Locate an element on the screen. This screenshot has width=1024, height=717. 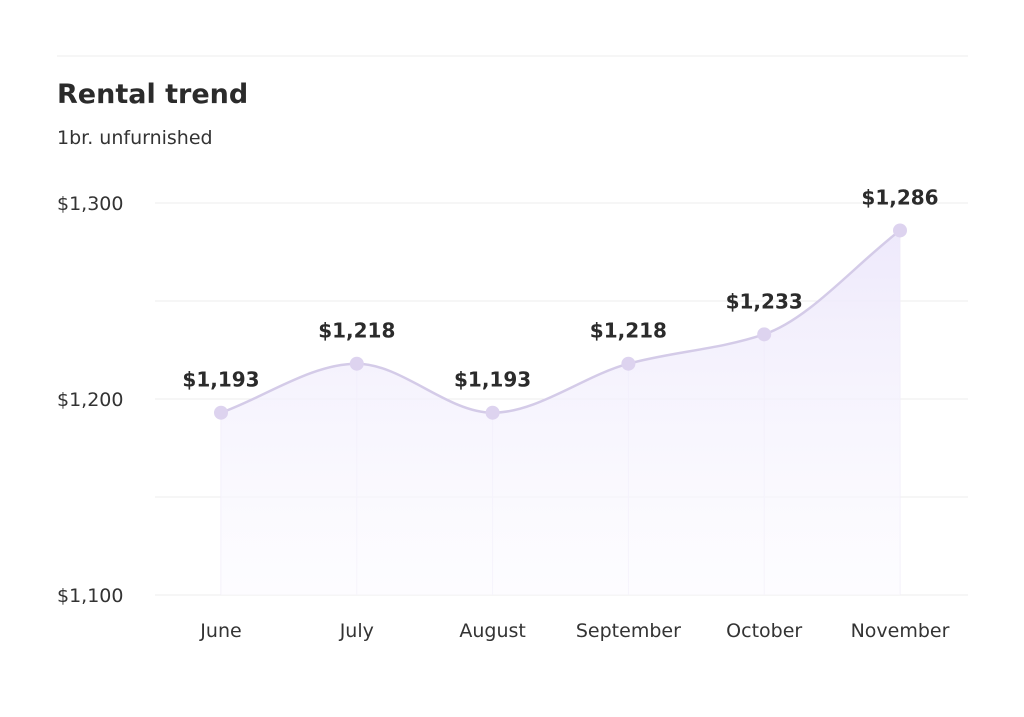
y-tick-label: $1,200 is located at coordinates (90, 400).